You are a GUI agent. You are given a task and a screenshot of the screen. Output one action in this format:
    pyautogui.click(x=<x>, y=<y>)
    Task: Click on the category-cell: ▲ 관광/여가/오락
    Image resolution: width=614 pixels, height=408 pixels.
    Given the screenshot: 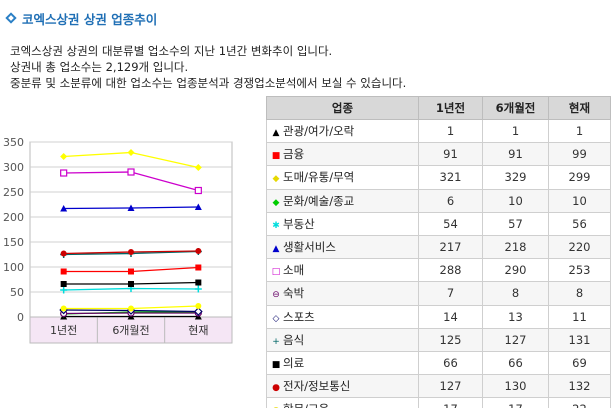 What is the action you would take?
    pyautogui.click(x=342, y=131)
    